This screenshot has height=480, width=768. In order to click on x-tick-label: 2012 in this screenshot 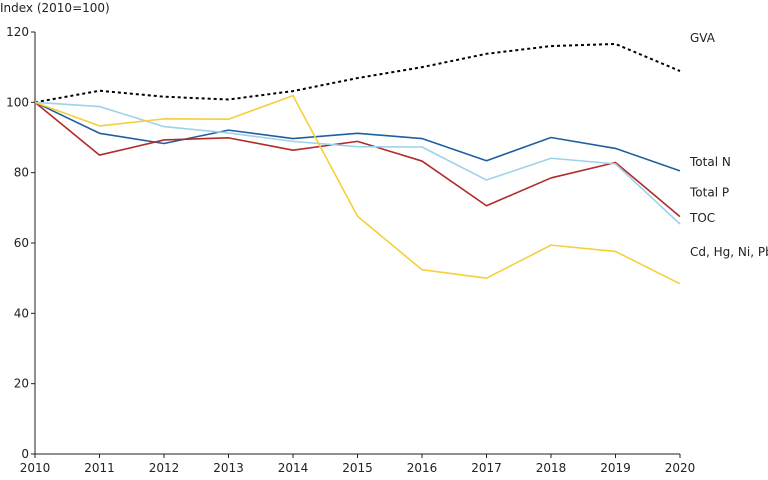, I will do `click(164, 468)`.